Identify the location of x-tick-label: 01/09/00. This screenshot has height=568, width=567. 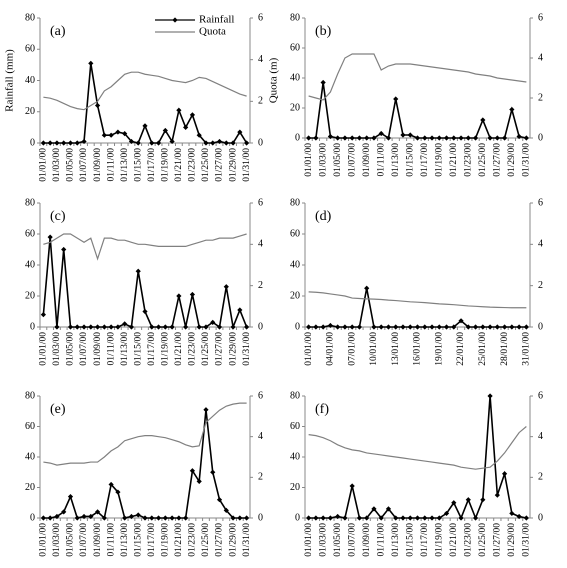
(98, 349).